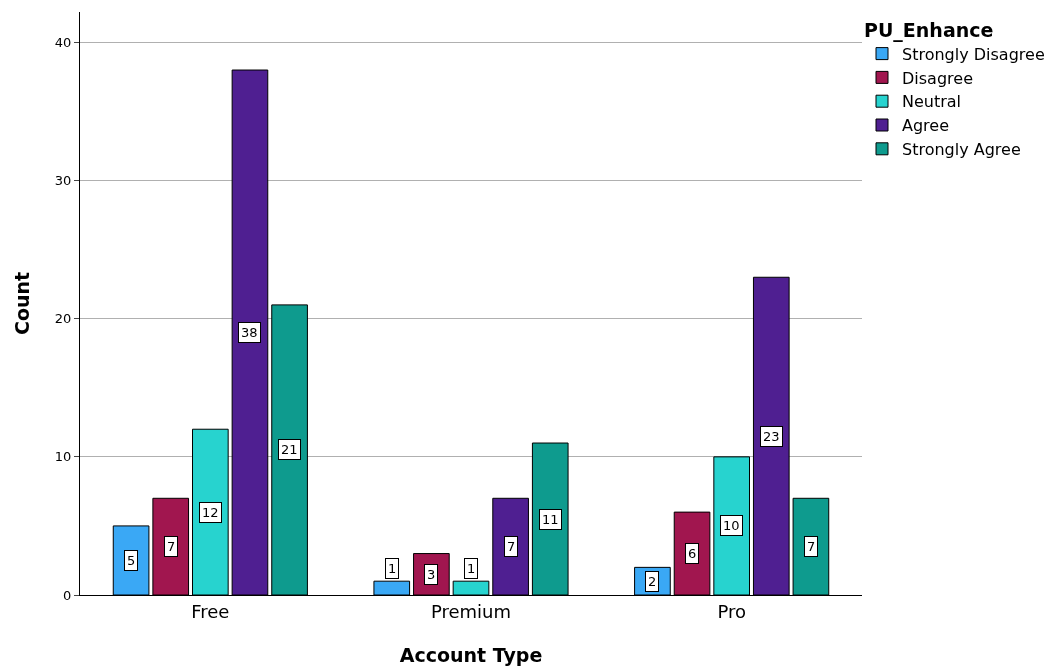 This screenshot has width=1062, height=671. What do you see at coordinates (249, 332) in the screenshot?
I see `data-label: 38` at bounding box center [249, 332].